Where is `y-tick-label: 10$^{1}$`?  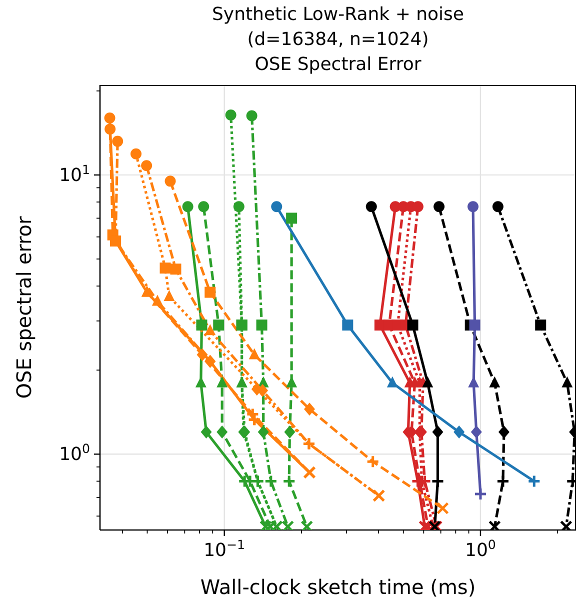
y-tick-label: 10$^{1}$ is located at coordinates (74, 173).